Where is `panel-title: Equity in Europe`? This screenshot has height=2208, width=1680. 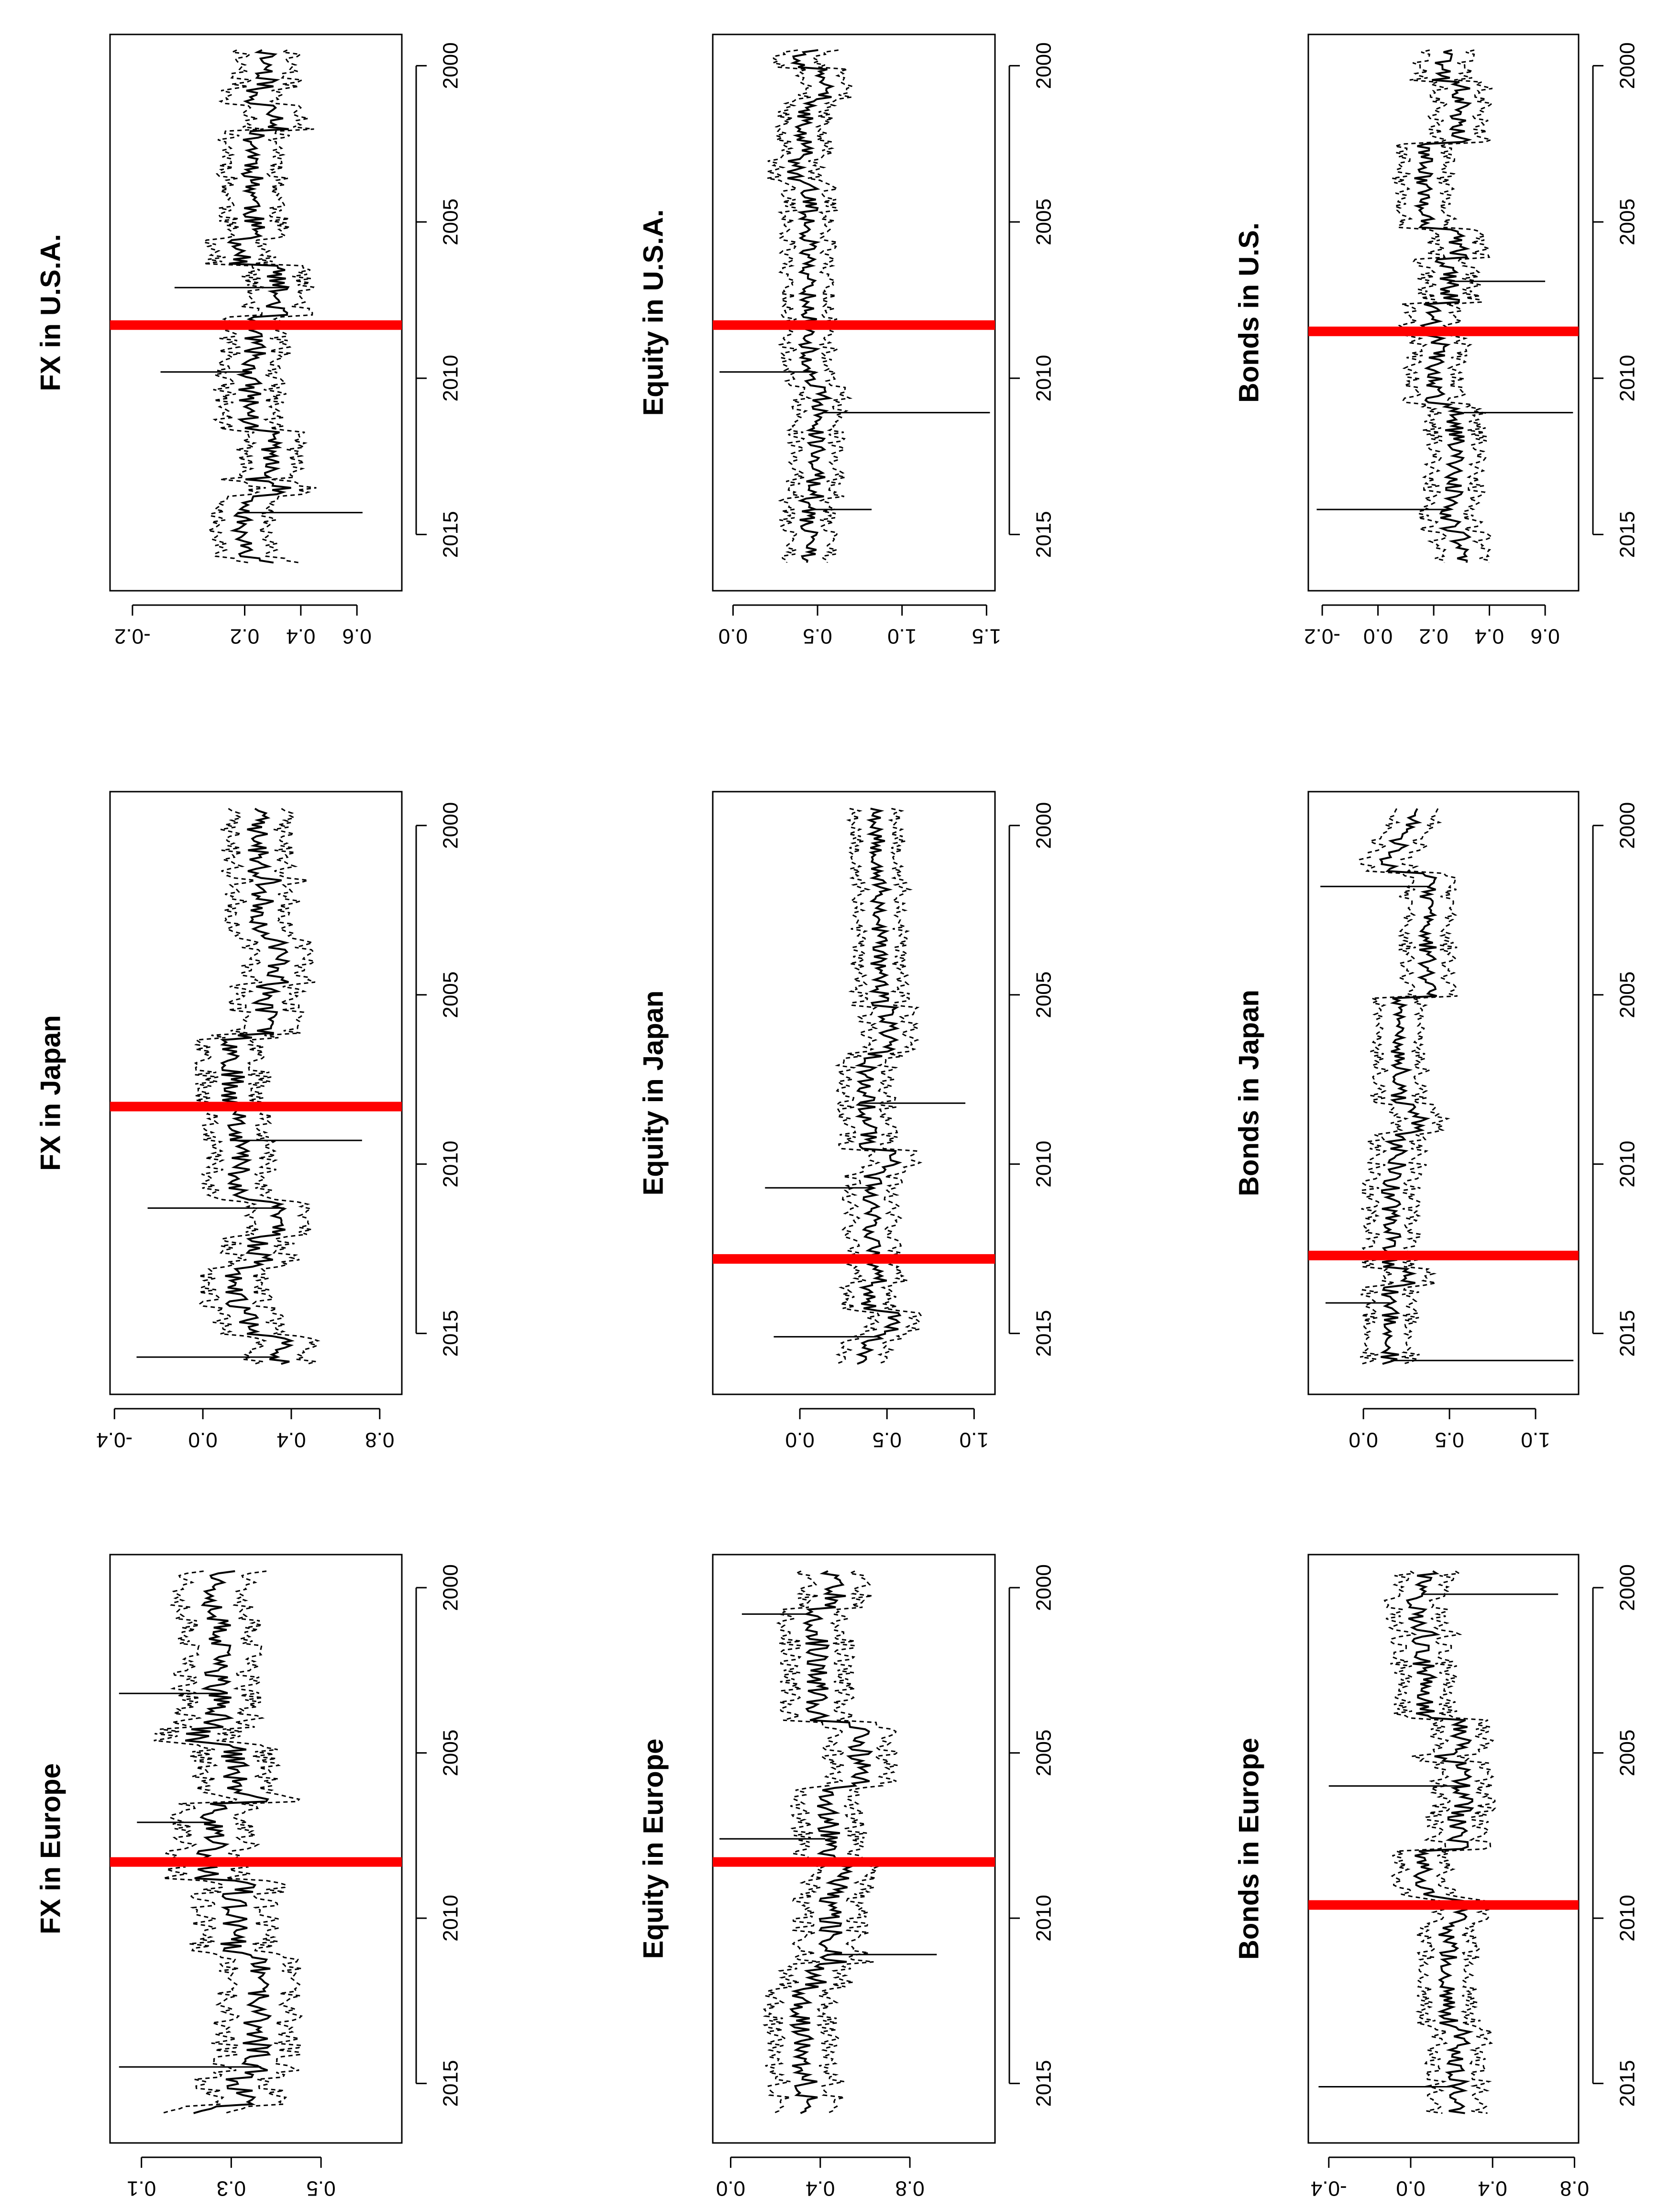 panel-title: Equity in Europe is located at coordinates (653, 1849).